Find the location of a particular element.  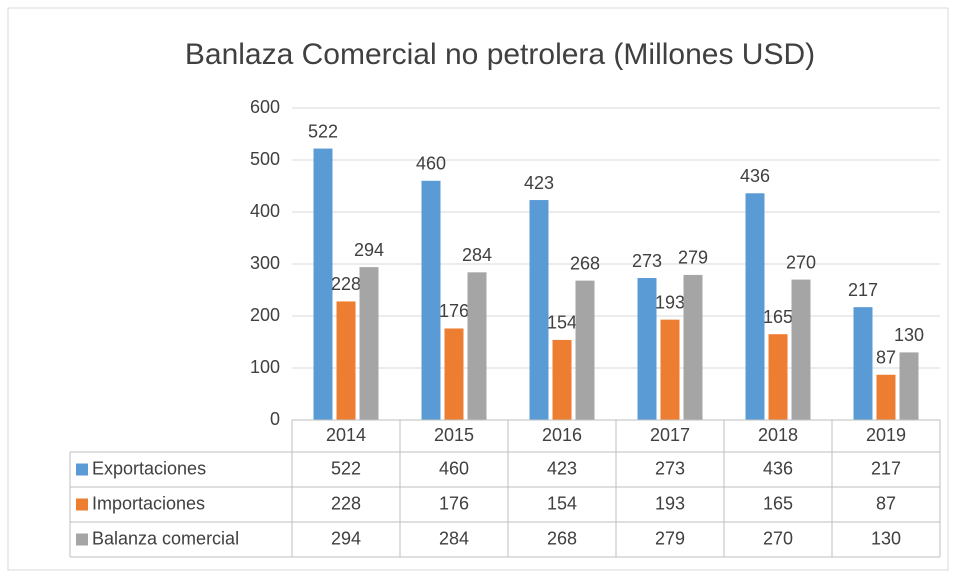

y-tick-label: 200 is located at coordinates (265, 315).